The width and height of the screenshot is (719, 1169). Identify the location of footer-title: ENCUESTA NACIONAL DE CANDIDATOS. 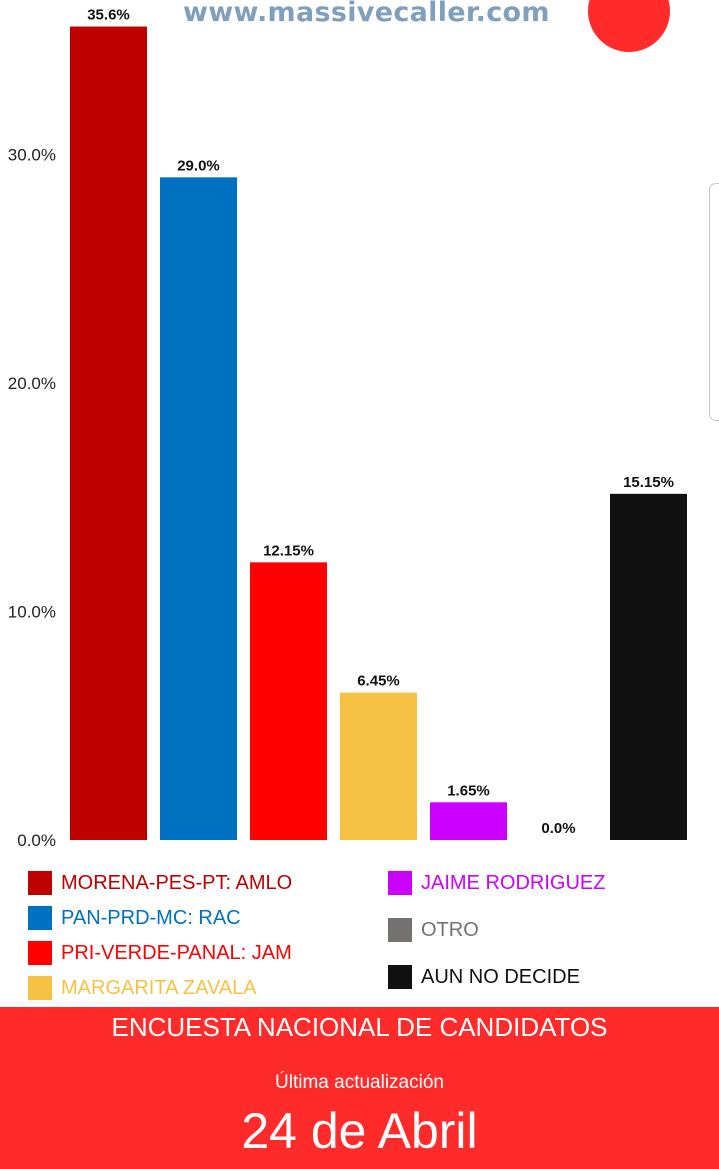
(359, 1027).